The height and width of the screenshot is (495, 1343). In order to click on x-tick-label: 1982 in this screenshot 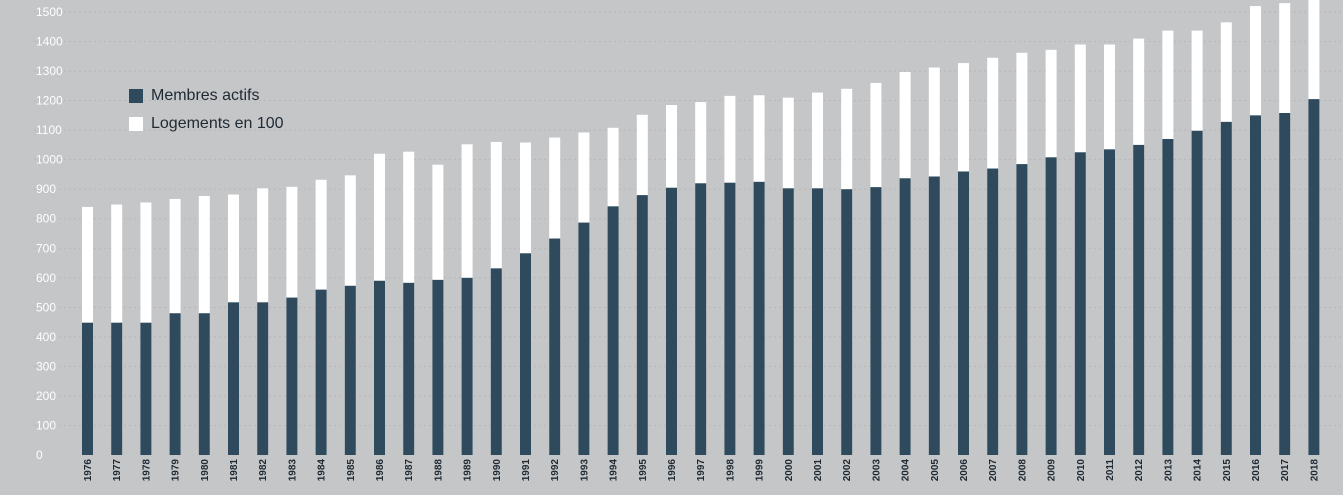, I will do `click(263, 470)`.